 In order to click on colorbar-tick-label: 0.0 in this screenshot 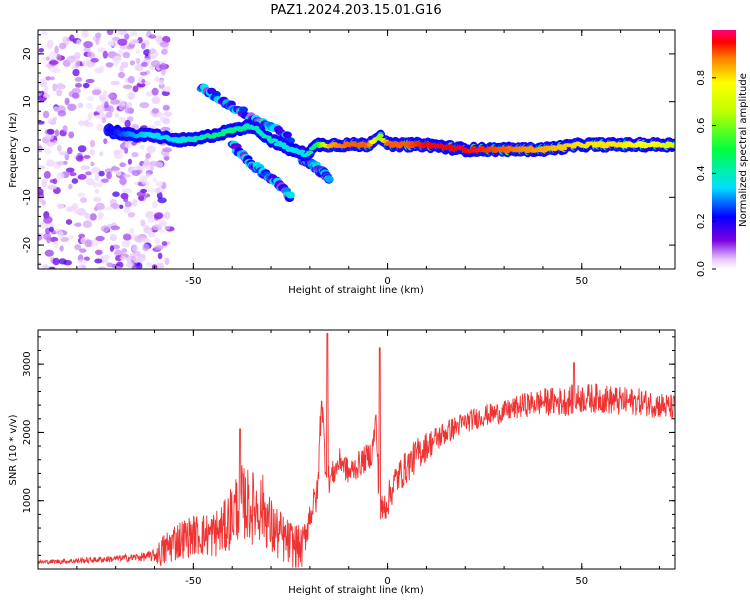, I will do `click(701, 269)`.